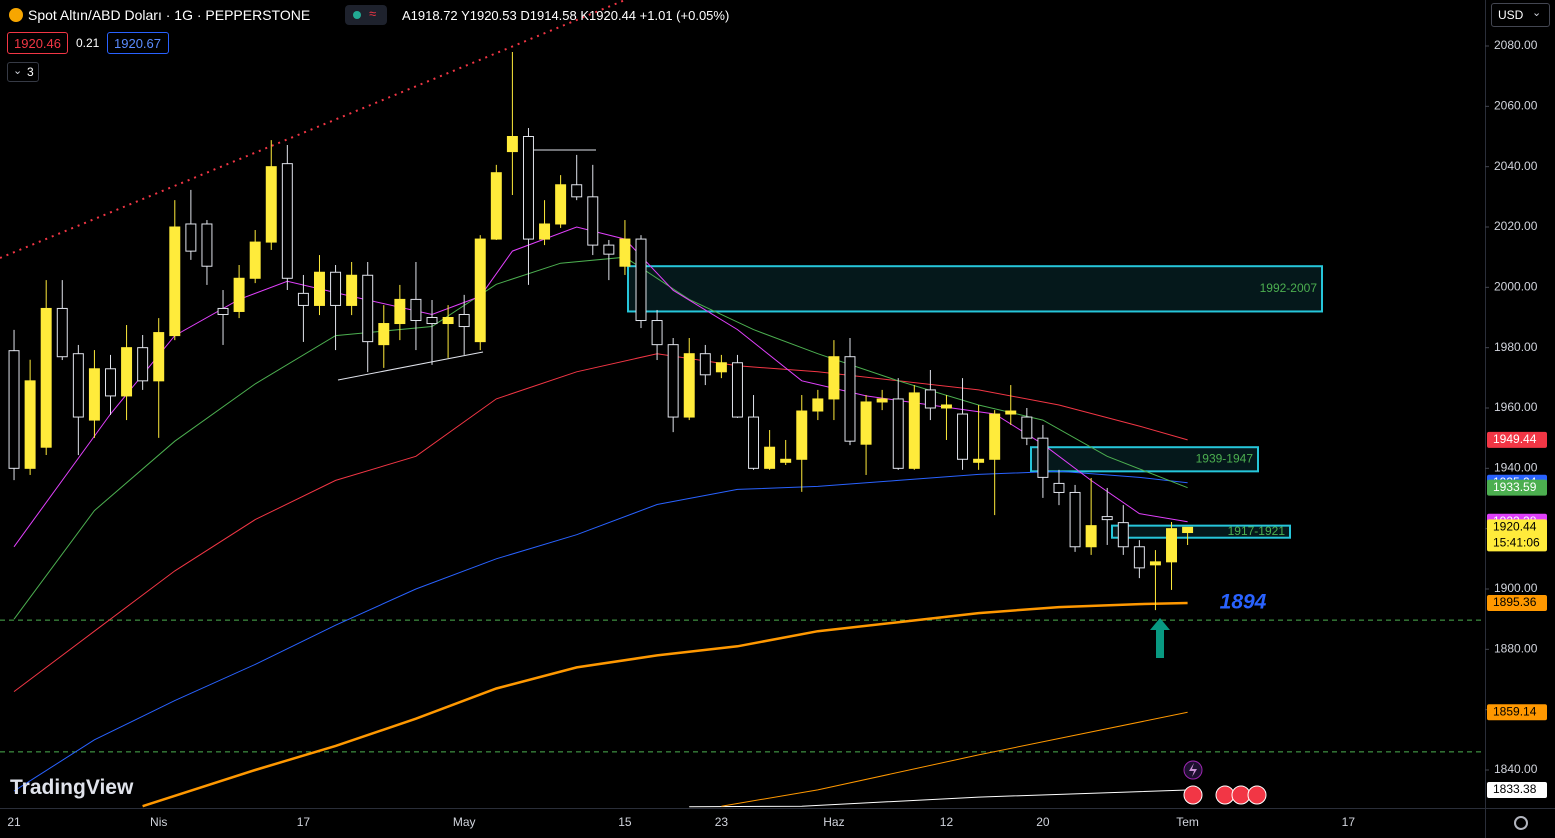  I want to click on zone-label: 1917-1921, so click(1257, 531).